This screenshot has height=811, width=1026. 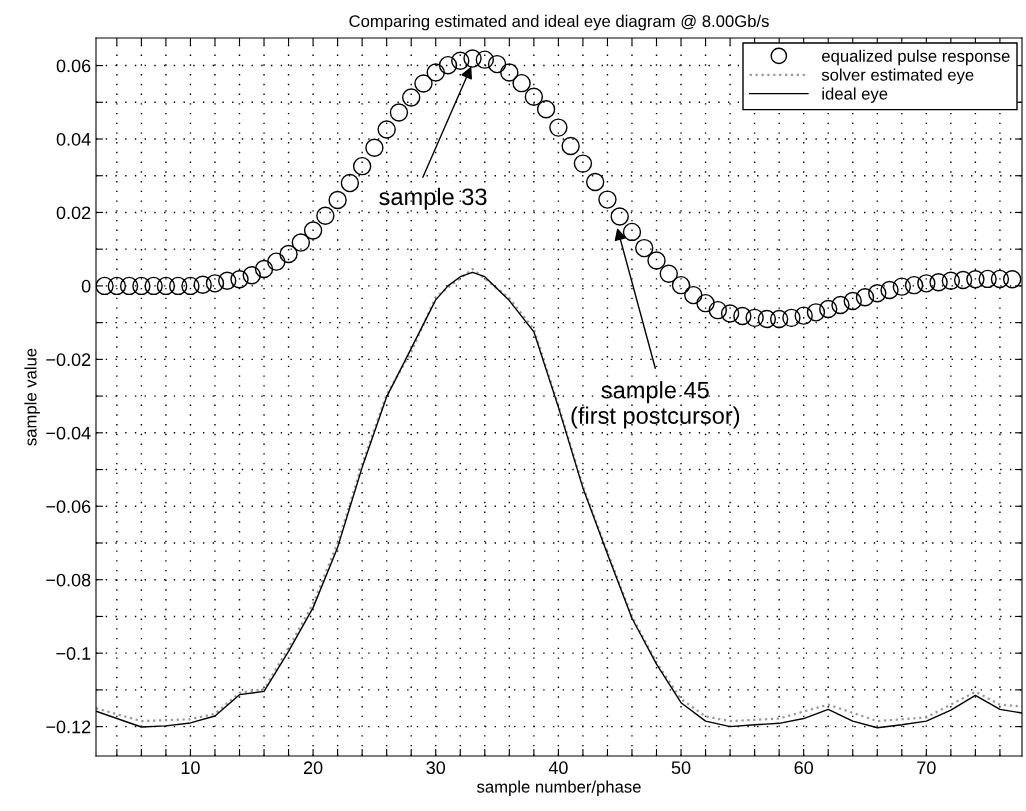 What do you see at coordinates (73, 213) in the screenshot?
I see `y-tick-label: 0.02` at bounding box center [73, 213].